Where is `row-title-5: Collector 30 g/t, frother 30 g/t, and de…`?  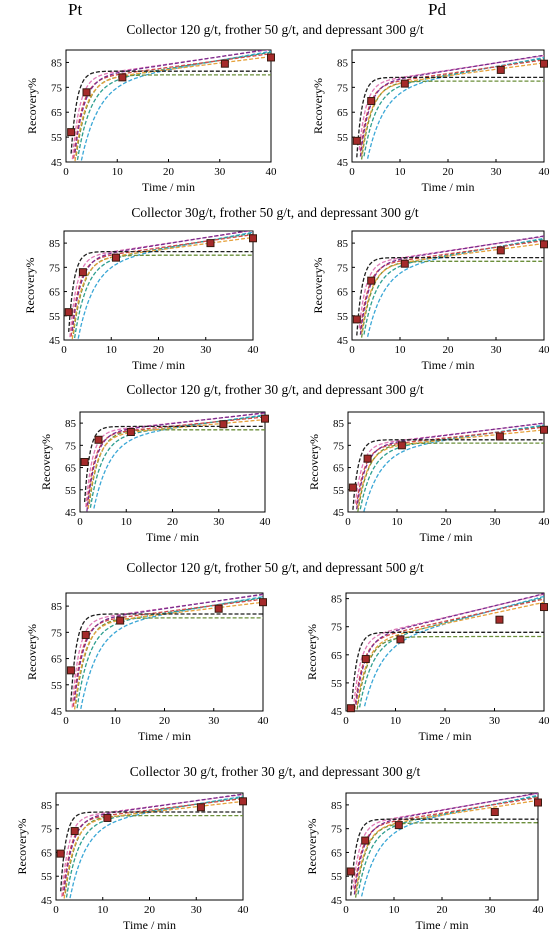 row-title-5: Collector 30 g/t, frother 30 g/t, and de… is located at coordinates (275, 771).